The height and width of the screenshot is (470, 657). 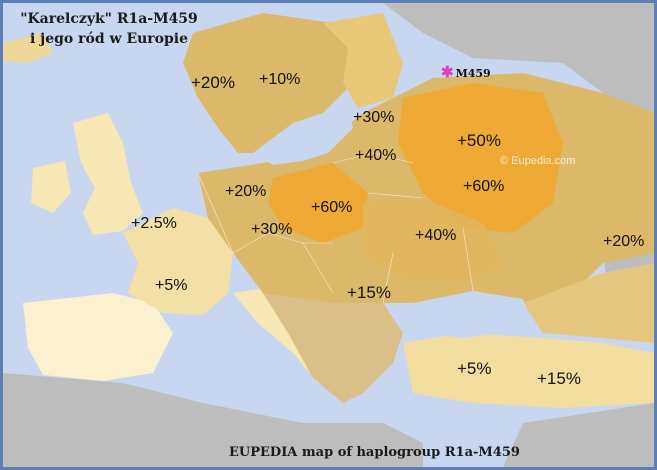 I want to click on label-belarus: +40%, so click(x=376, y=155).